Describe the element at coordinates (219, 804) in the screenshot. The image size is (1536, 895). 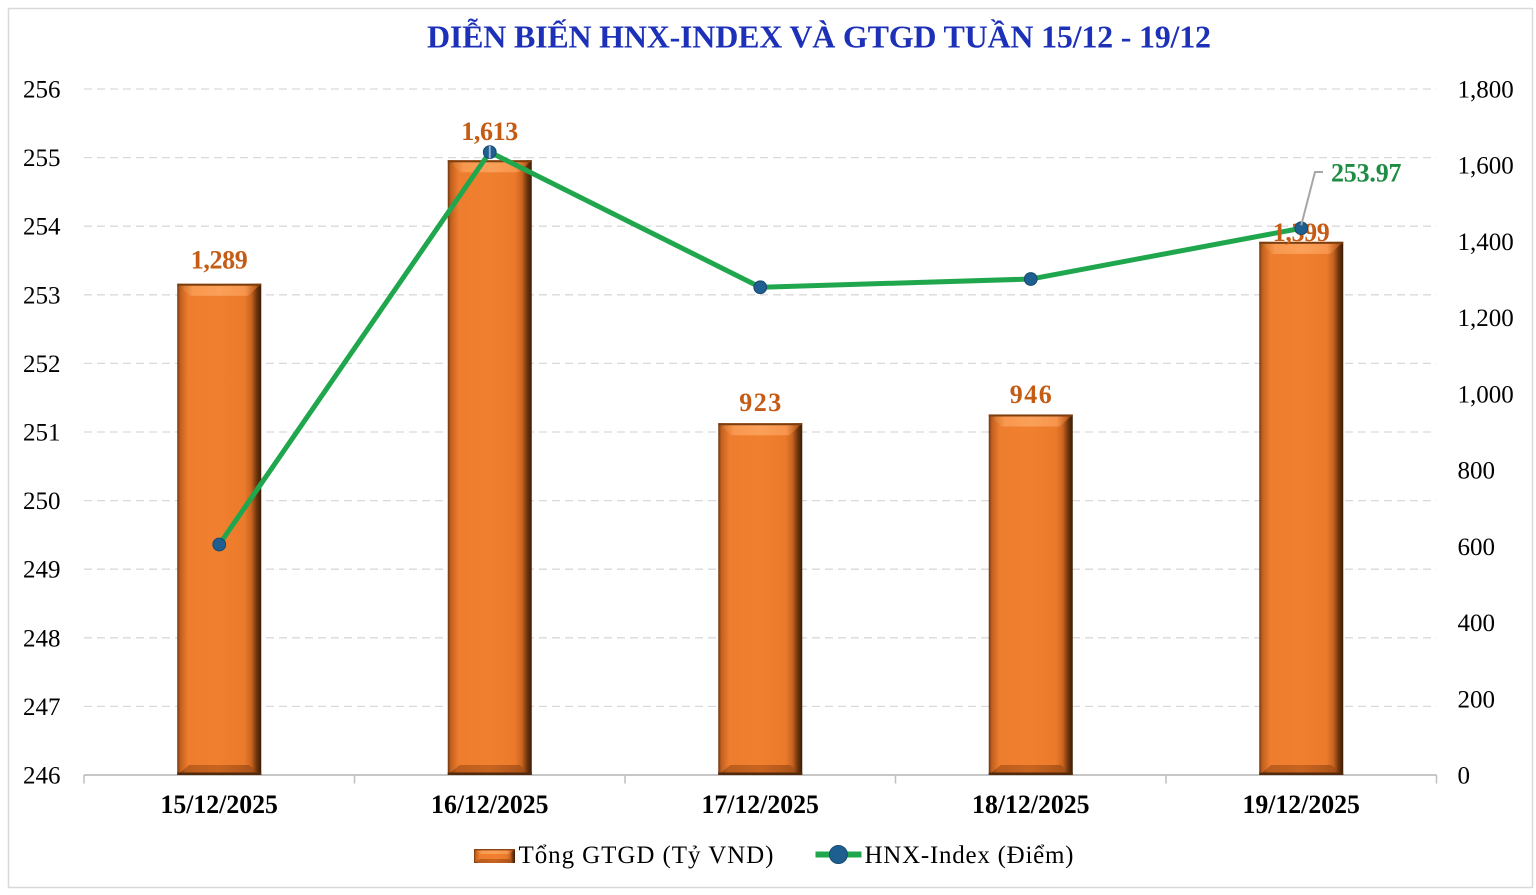
I see `svg-text: 15/12/2025` at that location.